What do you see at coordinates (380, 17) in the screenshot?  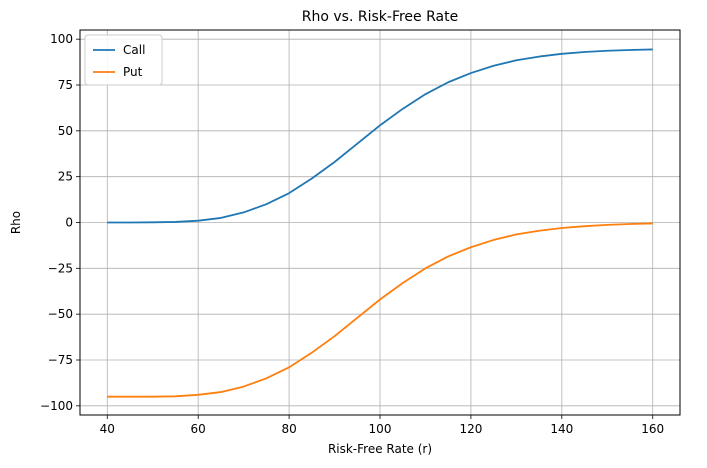 I see `chart-title: Rho vs. Risk-Free Rate` at bounding box center [380, 17].